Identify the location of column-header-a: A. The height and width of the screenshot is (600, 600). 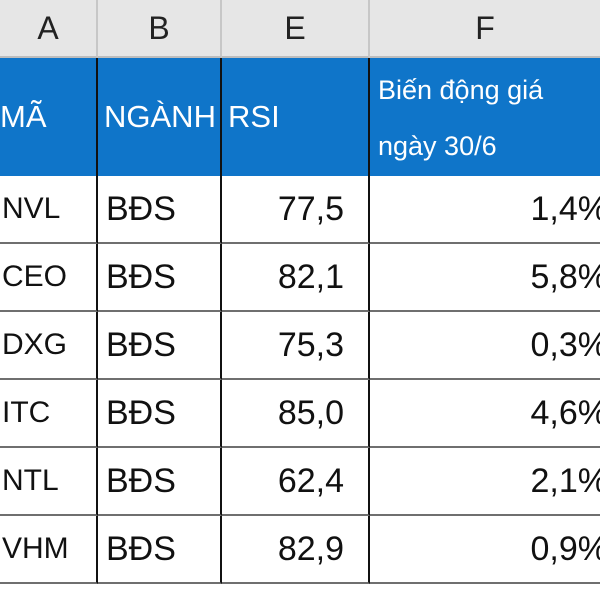
(49, 29).